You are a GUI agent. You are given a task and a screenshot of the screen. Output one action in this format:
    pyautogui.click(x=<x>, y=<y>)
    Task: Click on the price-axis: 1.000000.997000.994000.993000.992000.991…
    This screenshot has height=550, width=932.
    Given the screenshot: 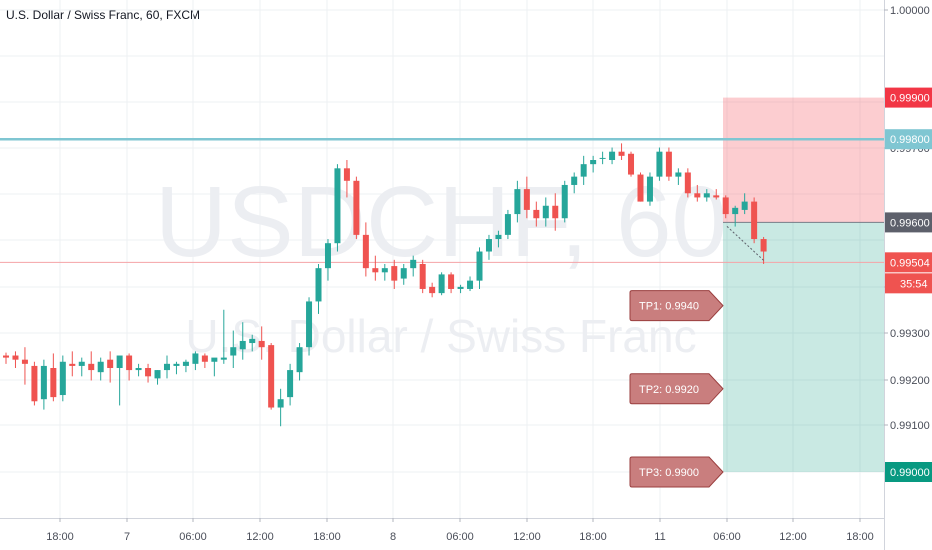 What is the action you would take?
    pyautogui.click(x=908, y=275)
    